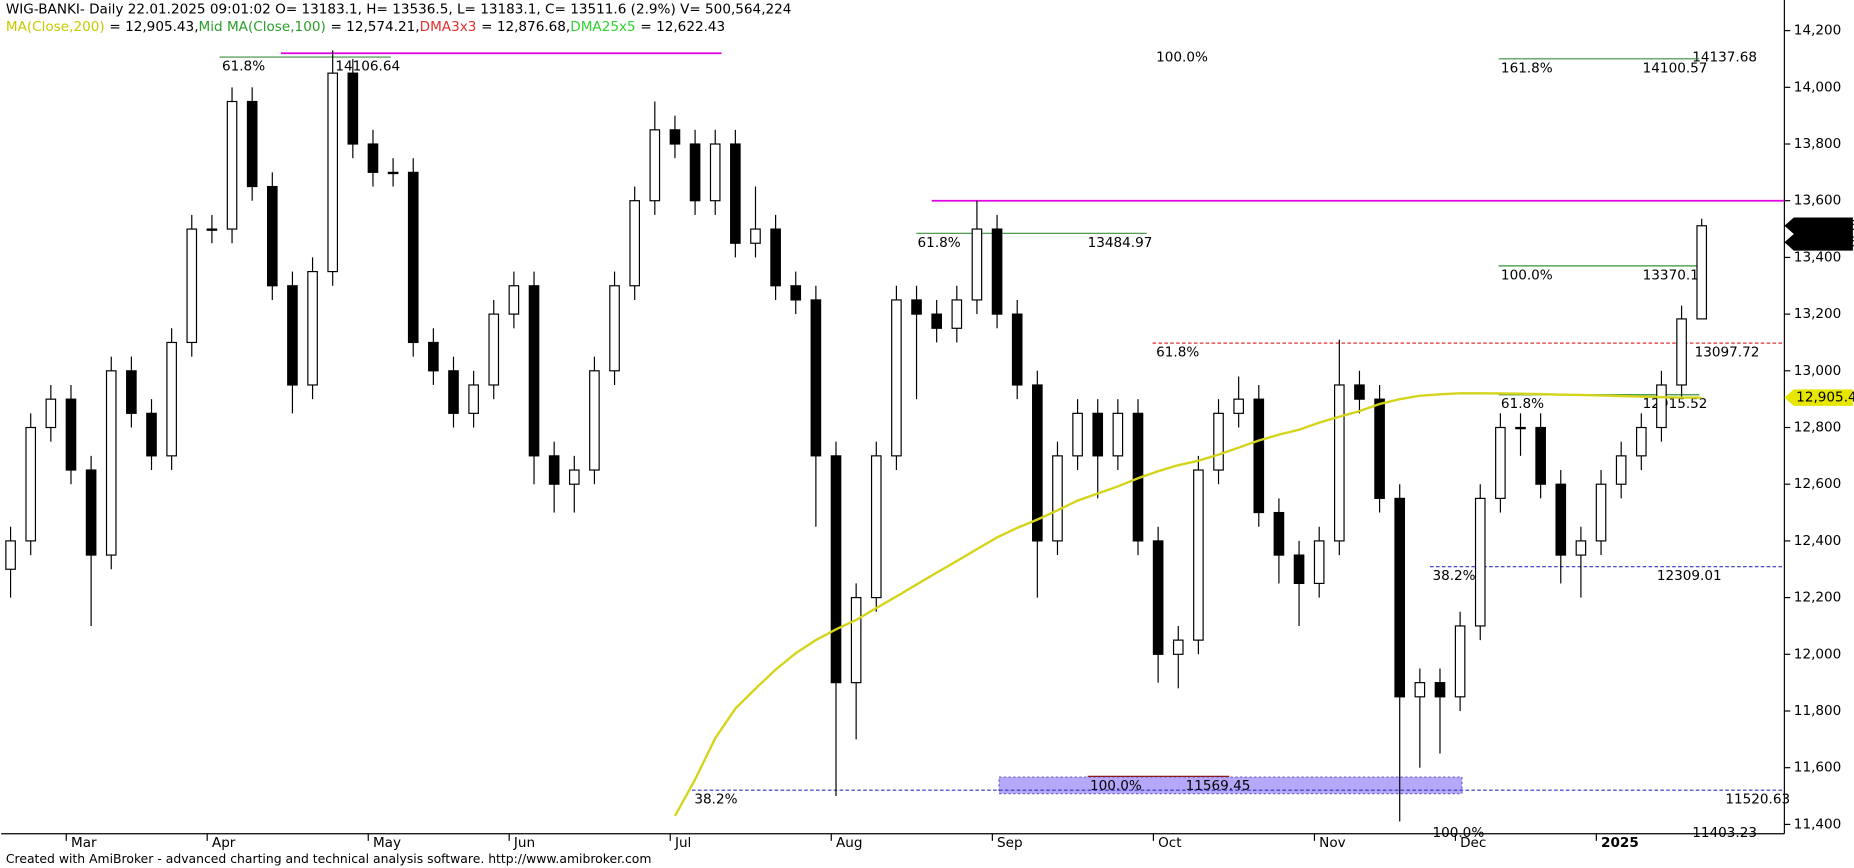 The height and width of the screenshot is (868, 1854). Describe the element at coordinates (387, 843) in the screenshot. I see `x-tick-label: May` at that location.